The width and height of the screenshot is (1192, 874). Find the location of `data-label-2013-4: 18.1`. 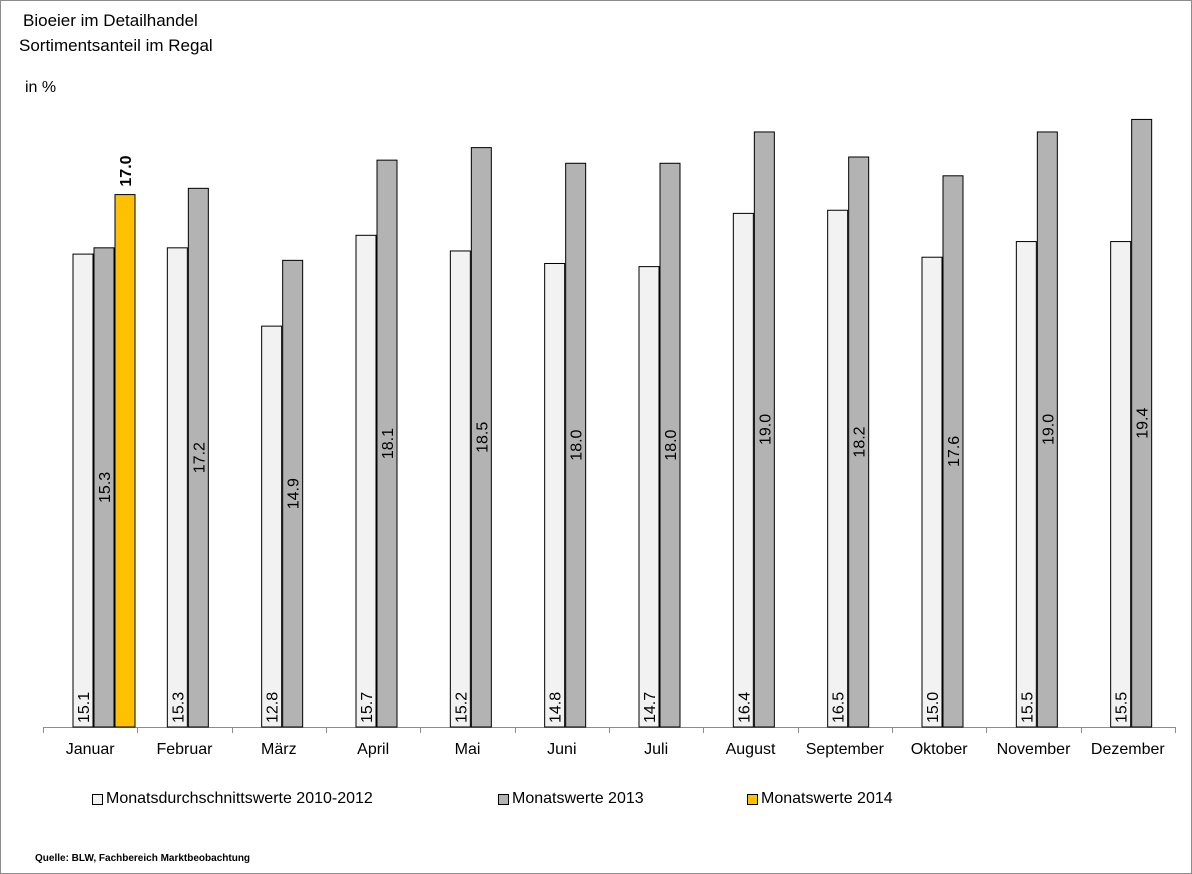

data-label-2013-4: 18.1 is located at coordinates (388, 443).